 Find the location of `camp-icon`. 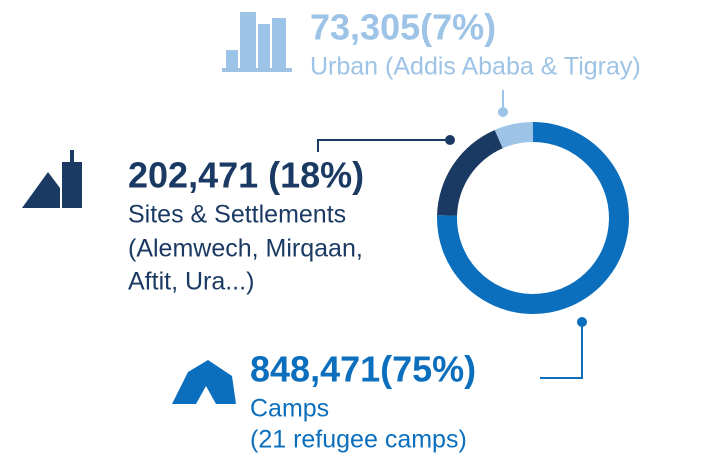

camp-icon is located at coordinates (204, 382).